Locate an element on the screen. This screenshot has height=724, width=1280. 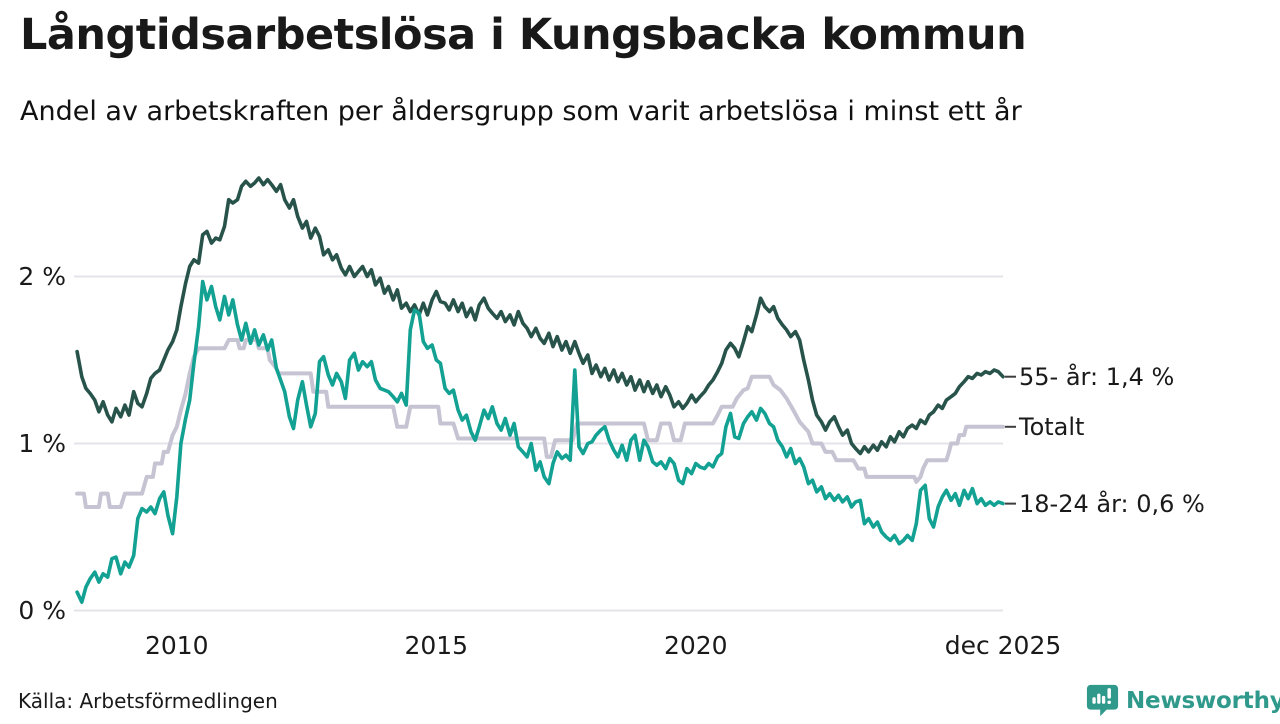
page-title: Långtidsarbetslösa i Kungsbacka kommun is located at coordinates (523, 35).